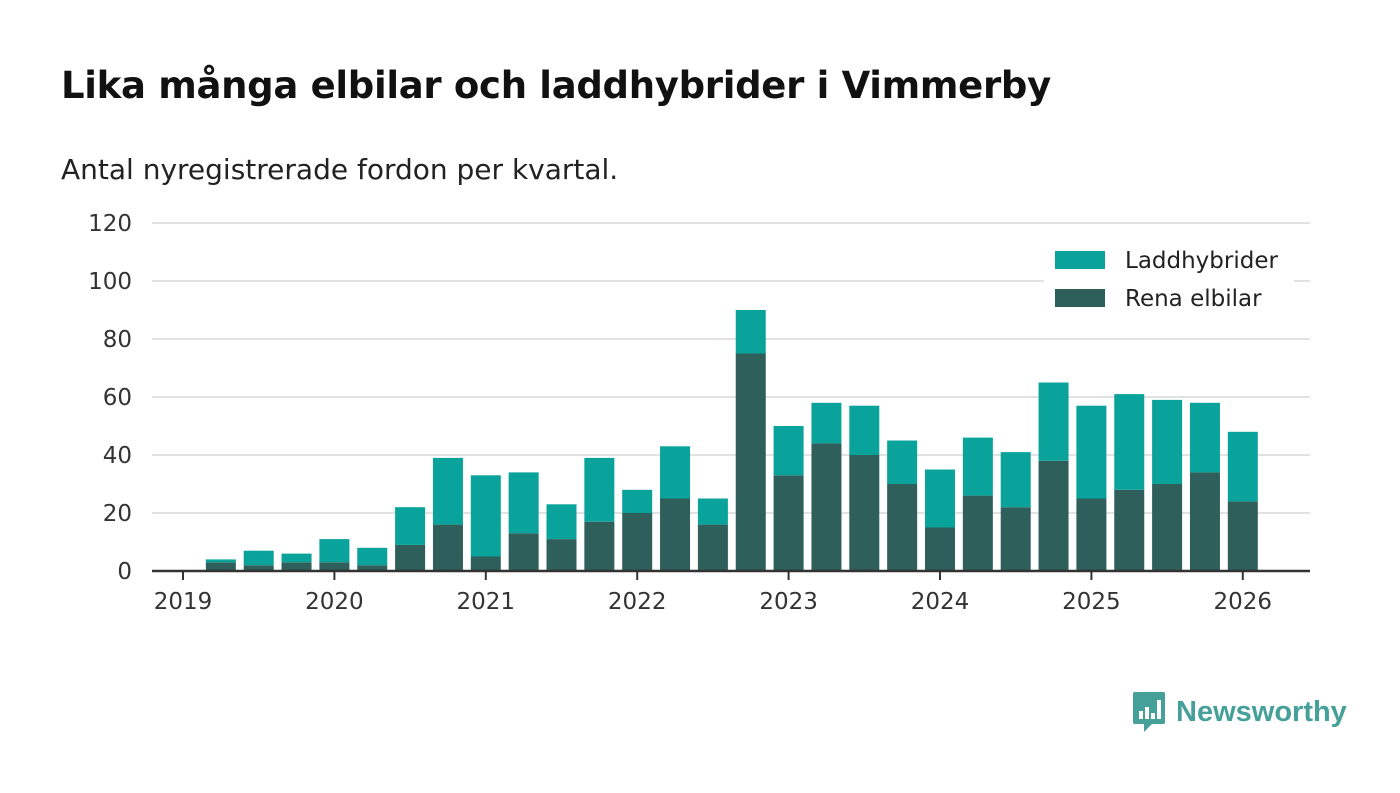 Image resolution: width=1400 pixels, height=793 pixels. Describe the element at coordinates (117, 340) in the screenshot. I see `y-tick-label: 80` at that location.